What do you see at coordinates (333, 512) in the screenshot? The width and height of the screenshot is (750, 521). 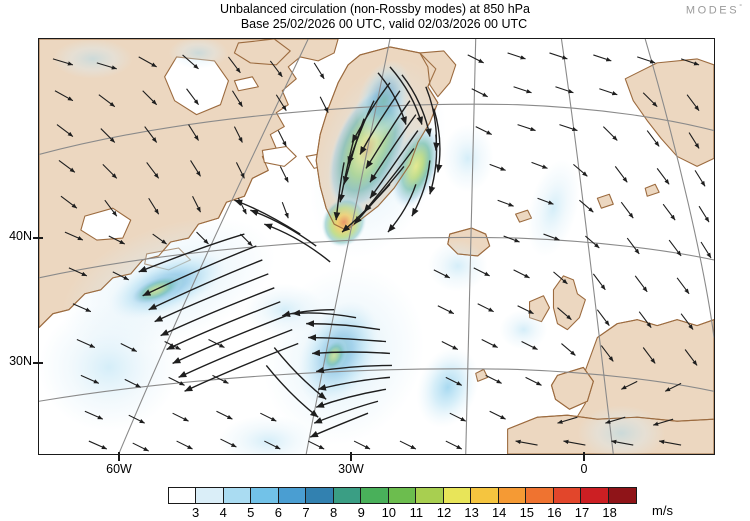 I see `colorbar-tick-label: 8` at bounding box center [333, 512].